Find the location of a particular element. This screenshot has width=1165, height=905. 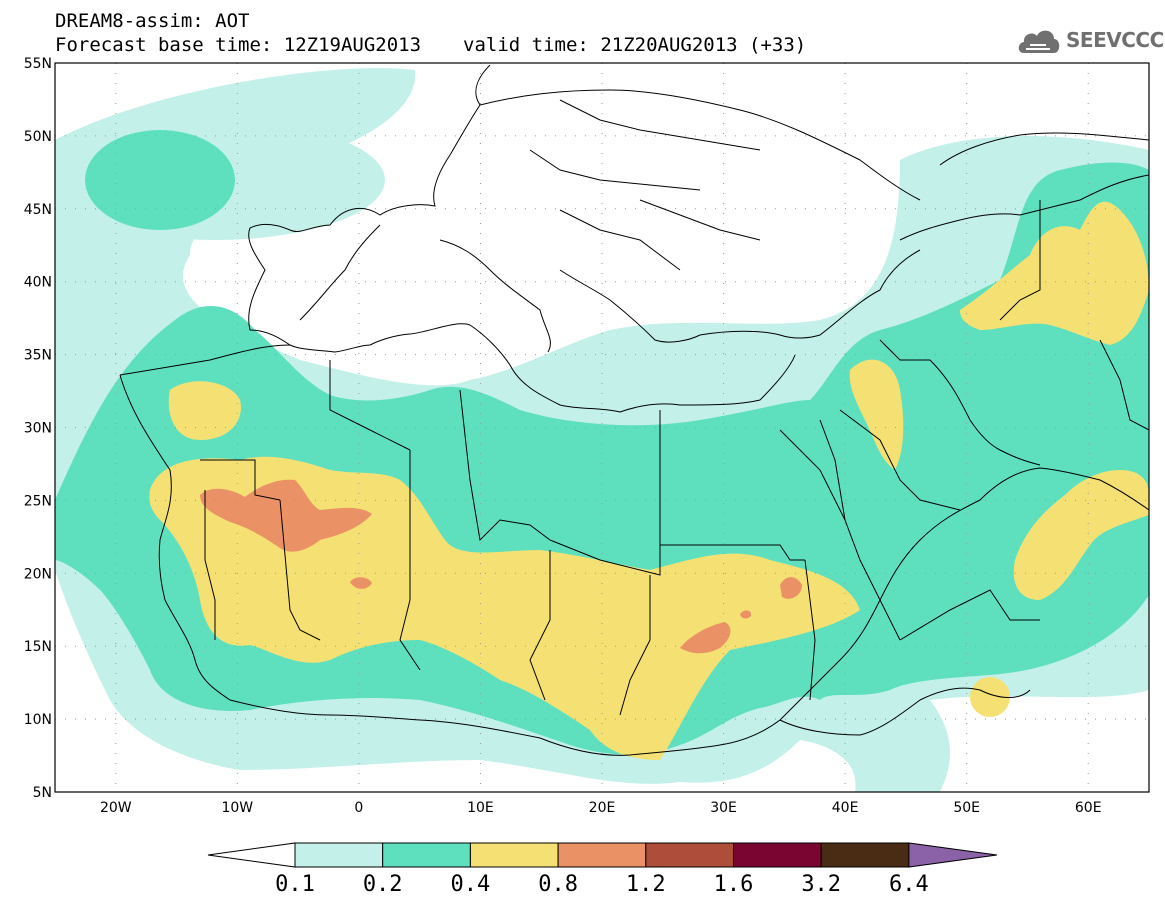

colorbar-level-label: 3.2 is located at coordinates (821, 884).